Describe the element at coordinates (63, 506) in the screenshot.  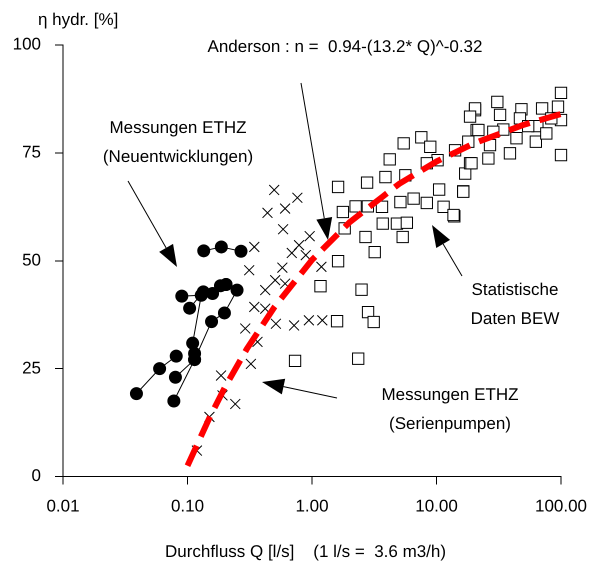
I see `x-tick-label: 0.01` at that location.